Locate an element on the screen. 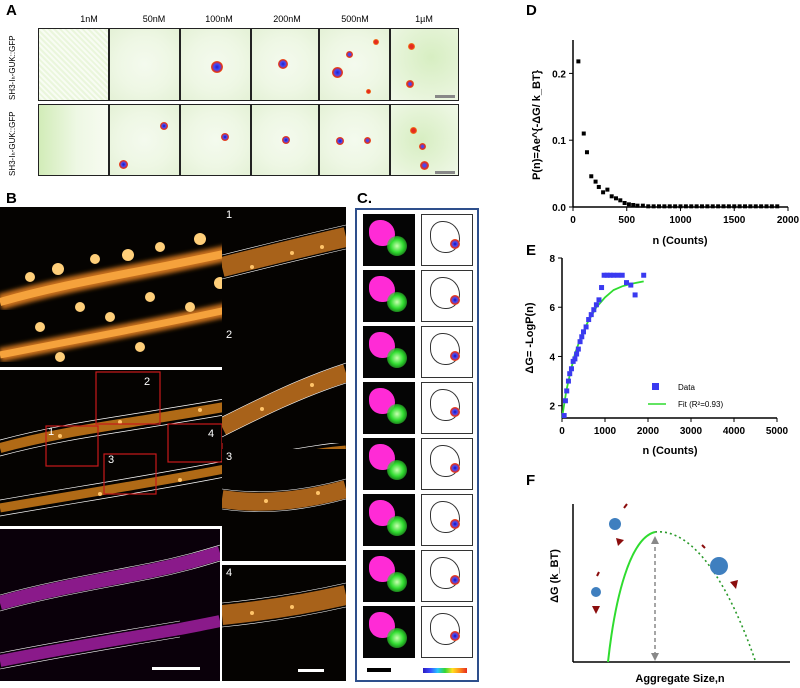 Image resolution: width=800 pixels, height=688 pixels. panel-b-inset-3: 3 is located at coordinates (284, 505).